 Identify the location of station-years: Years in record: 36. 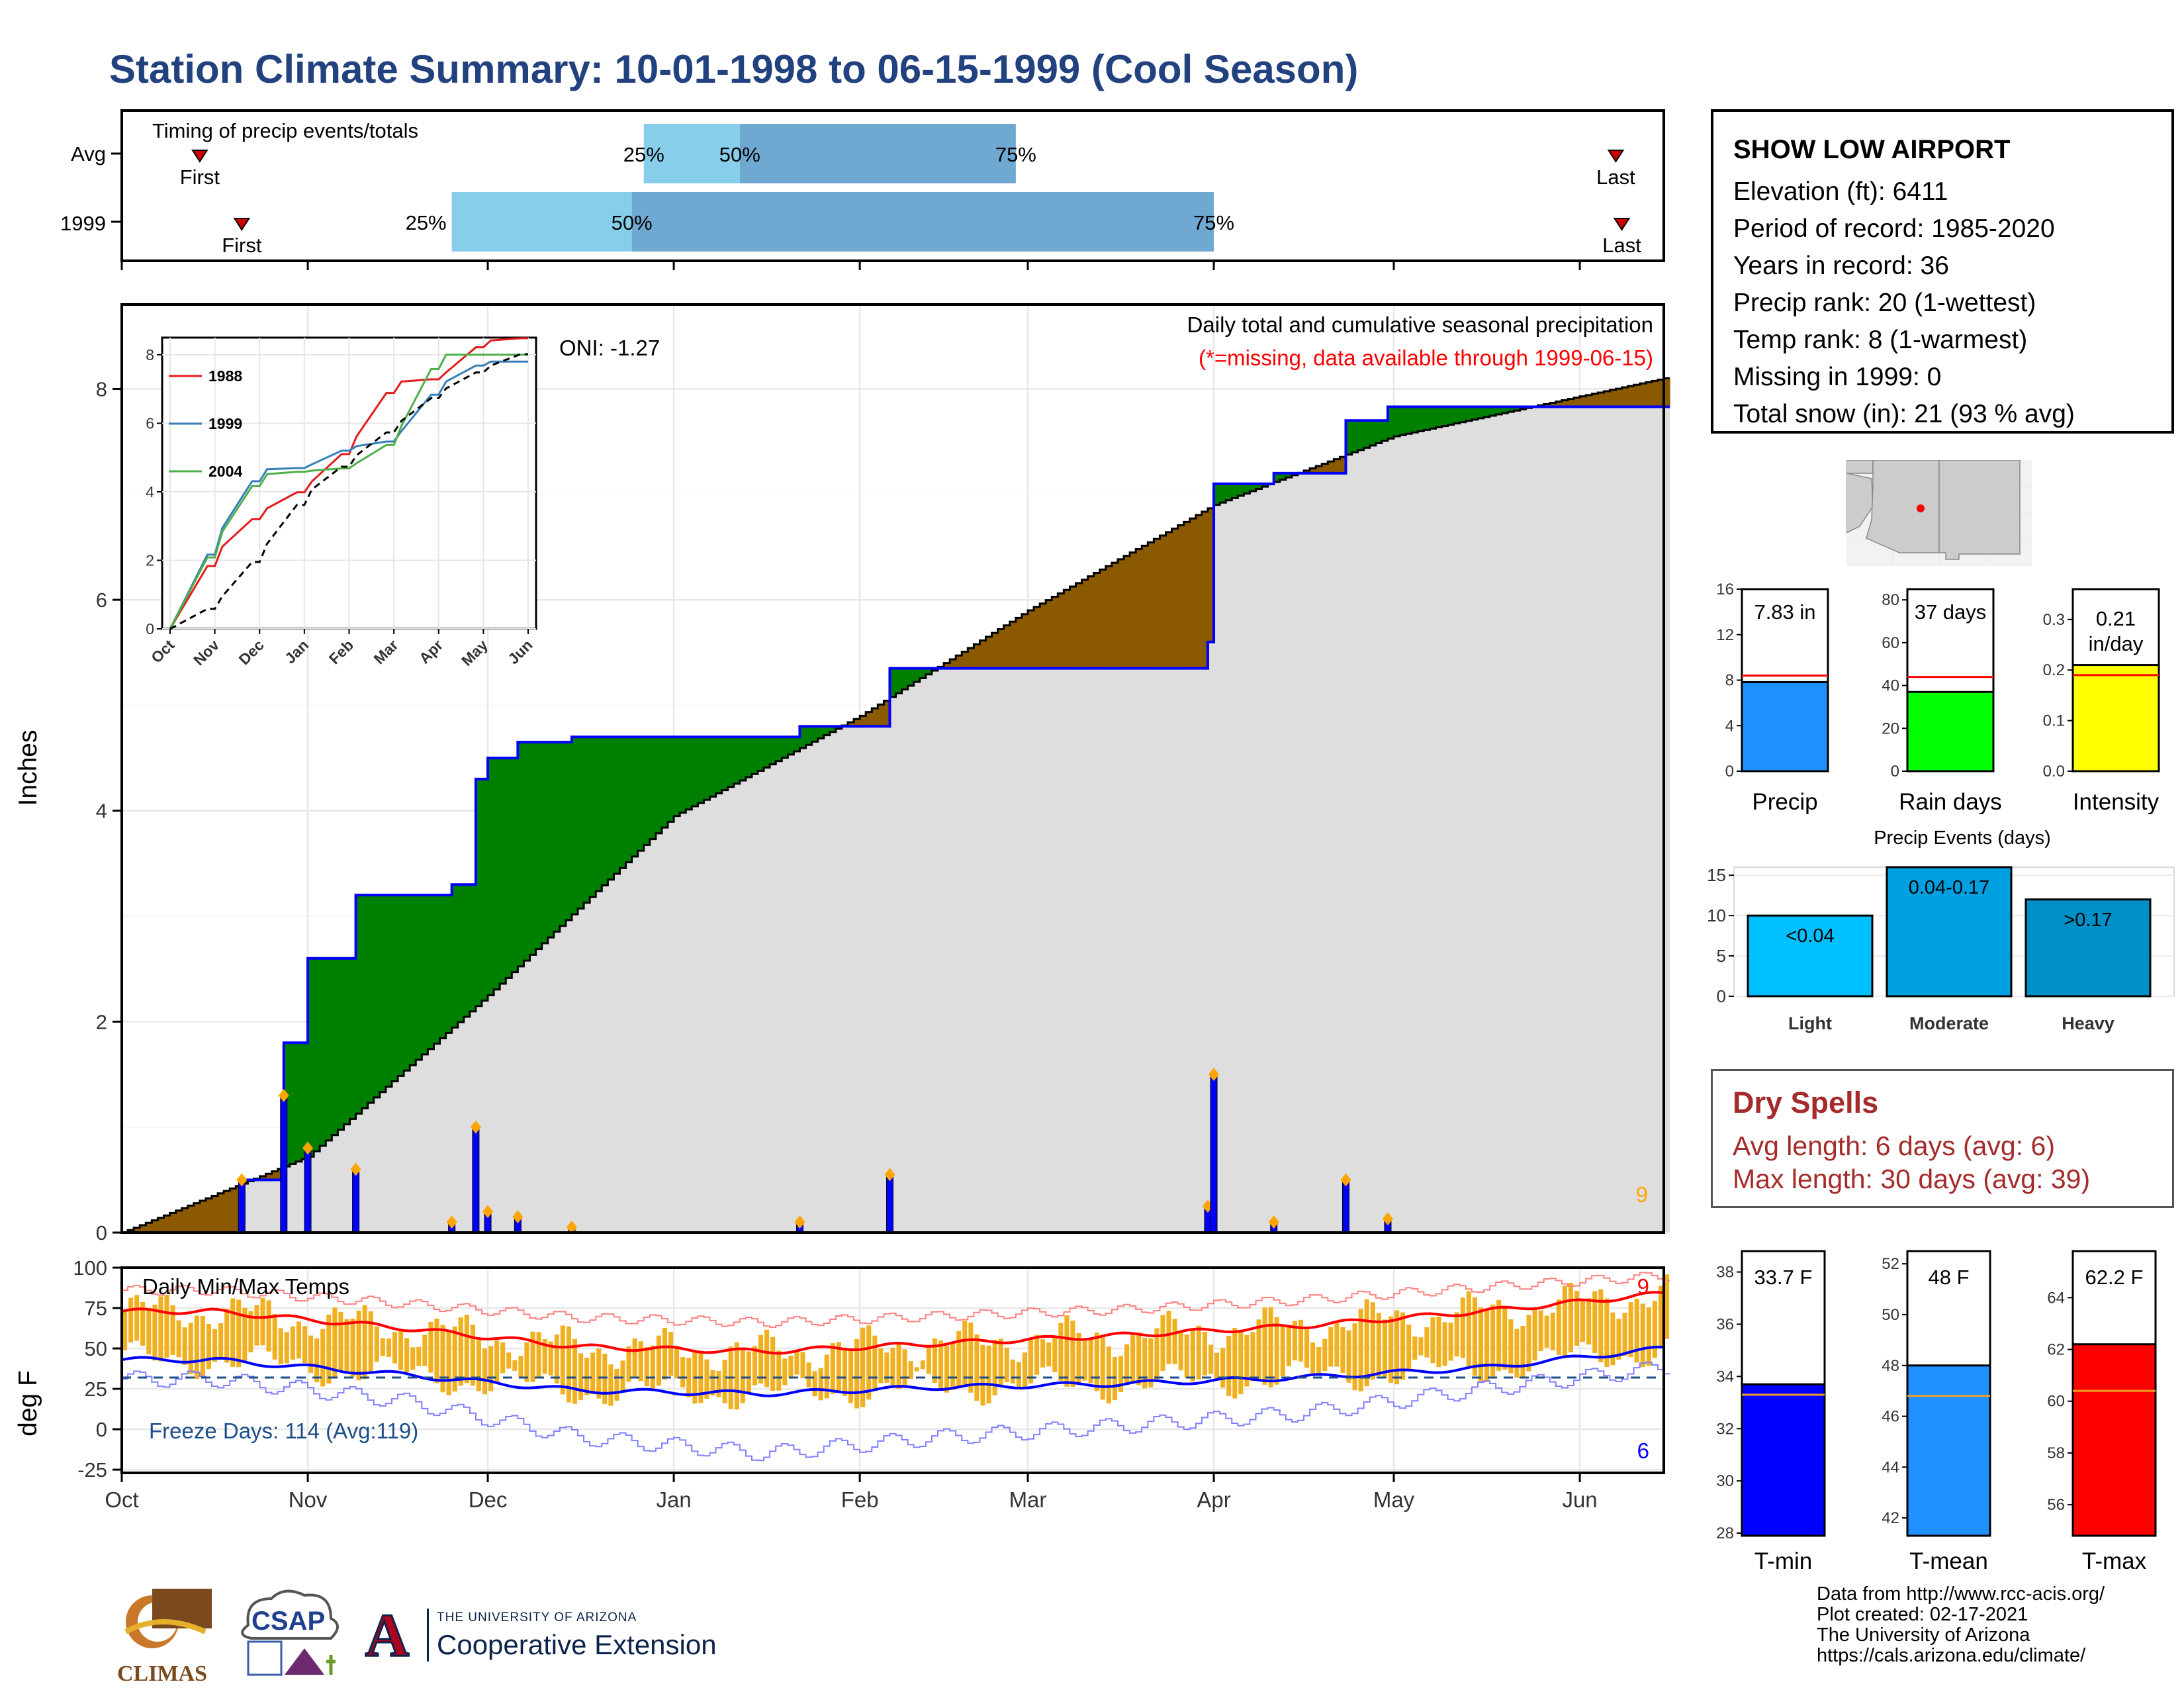
(1841, 266).